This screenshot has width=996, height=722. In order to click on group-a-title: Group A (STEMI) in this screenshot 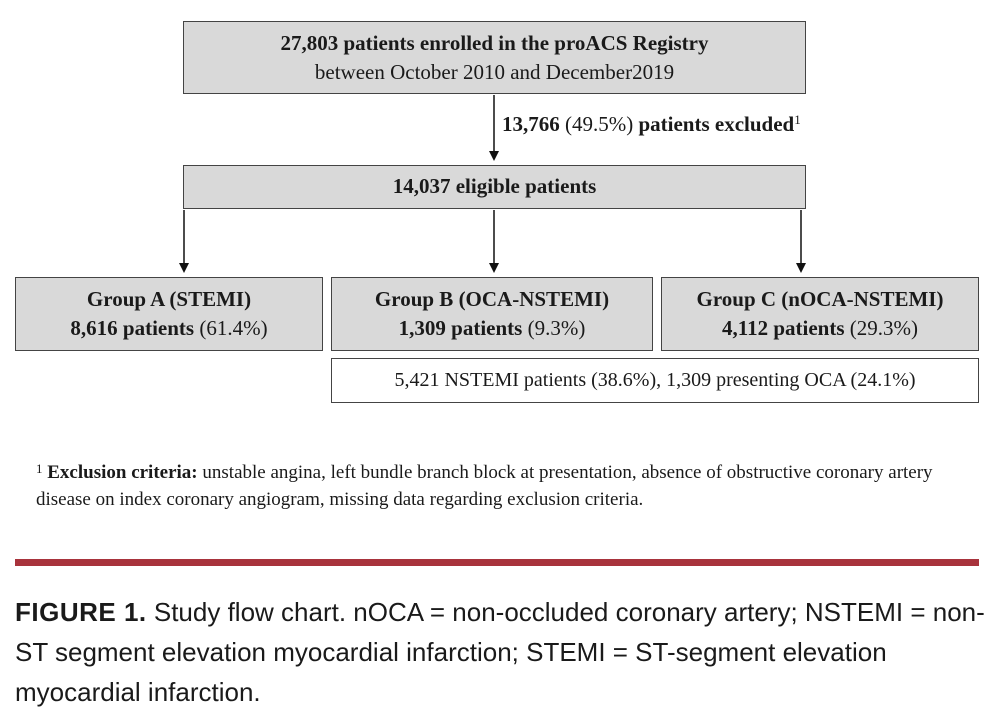, I will do `click(169, 299)`.